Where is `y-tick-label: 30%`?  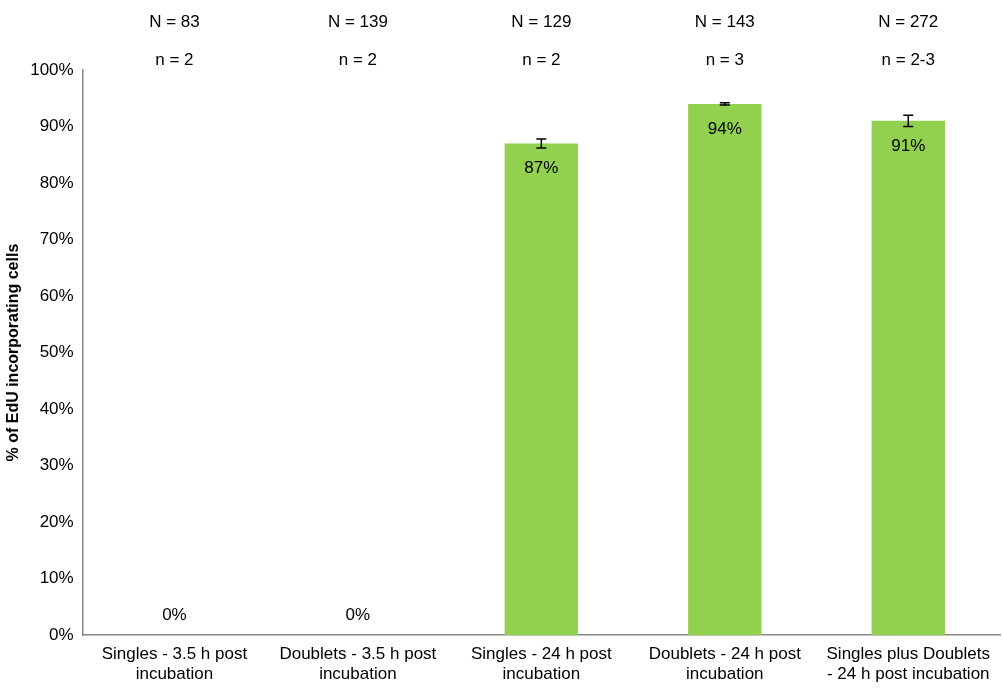
y-tick-label: 30% is located at coordinates (56, 465).